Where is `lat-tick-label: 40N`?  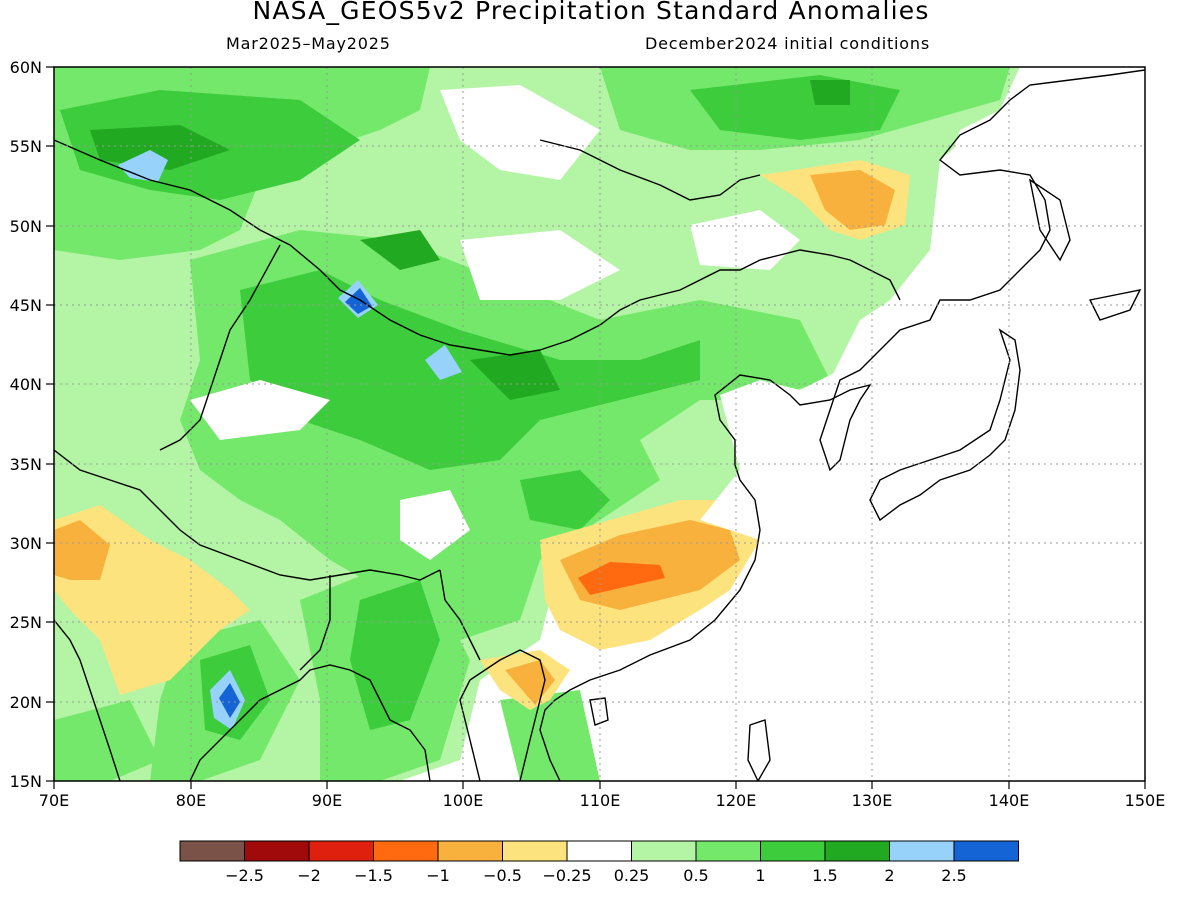
lat-tick-label: 40N is located at coordinates (26, 384).